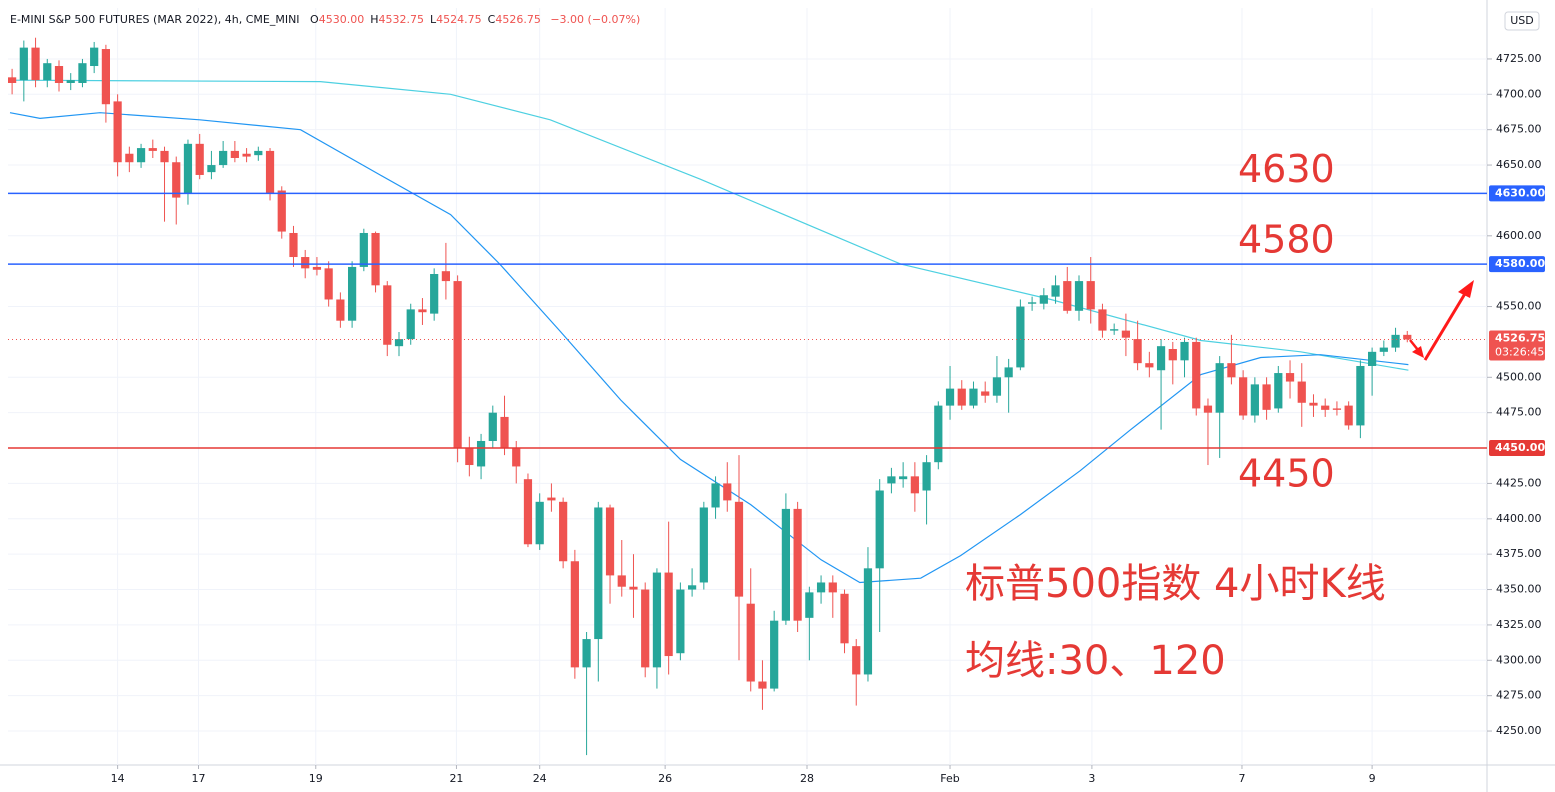  I want to click on y-tick-label: 4275.00, so click(1519, 695).